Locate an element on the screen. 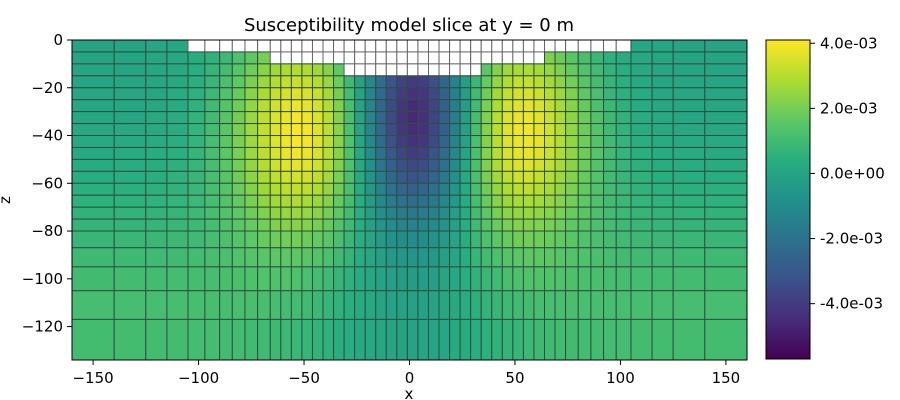 The height and width of the screenshot is (400, 900). y-tick-label: −20 is located at coordinates (47, 88).